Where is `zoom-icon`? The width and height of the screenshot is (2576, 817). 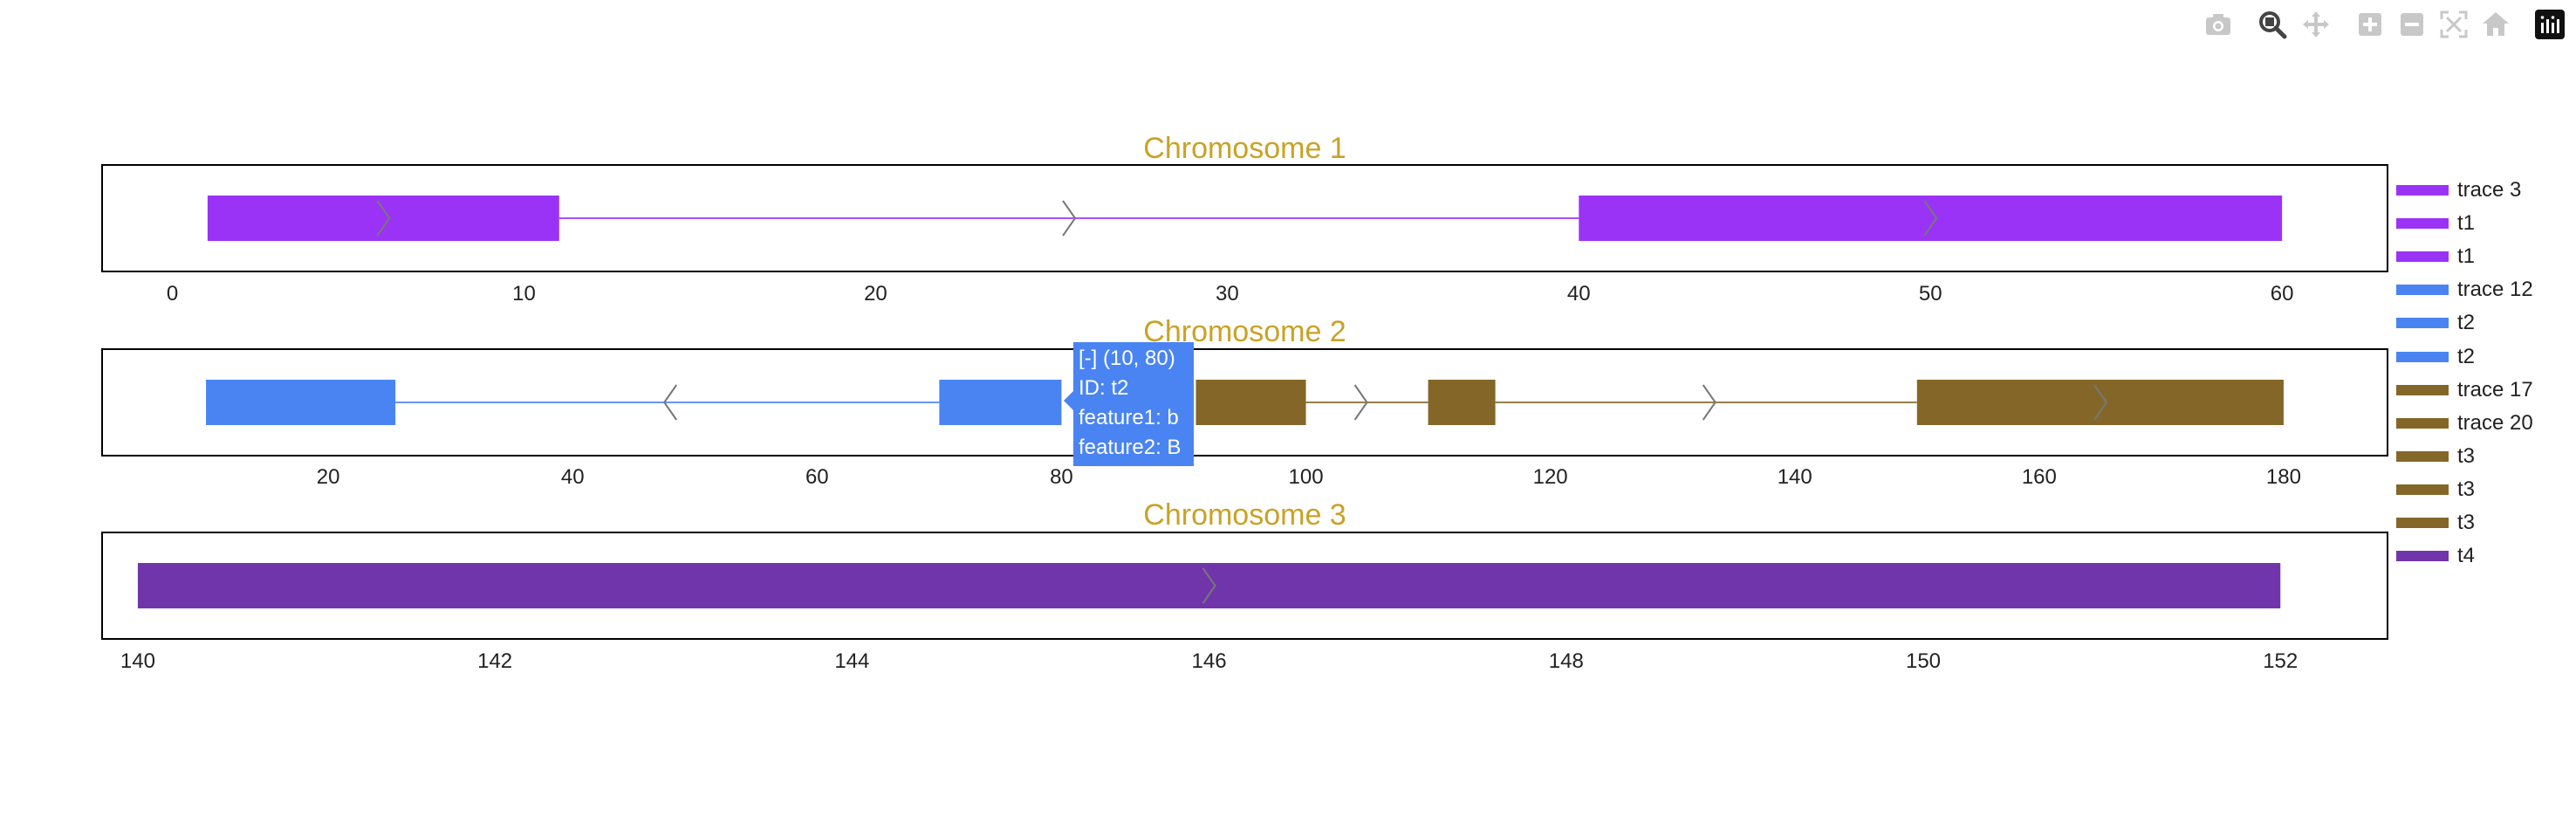 zoom-icon is located at coordinates (2272, 24).